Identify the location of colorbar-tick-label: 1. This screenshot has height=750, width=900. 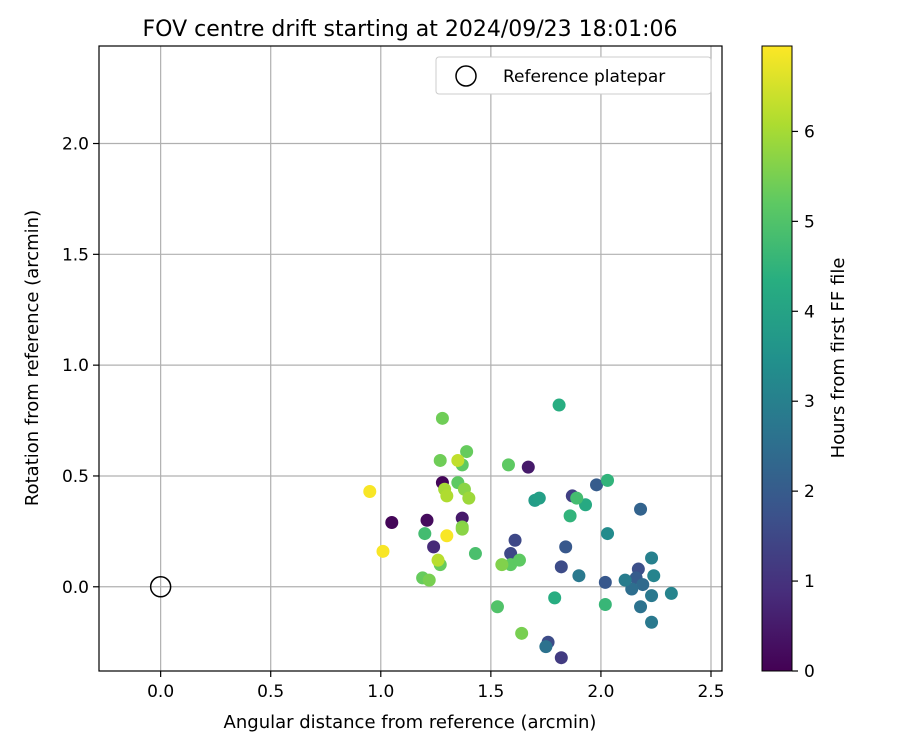
(809, 582).